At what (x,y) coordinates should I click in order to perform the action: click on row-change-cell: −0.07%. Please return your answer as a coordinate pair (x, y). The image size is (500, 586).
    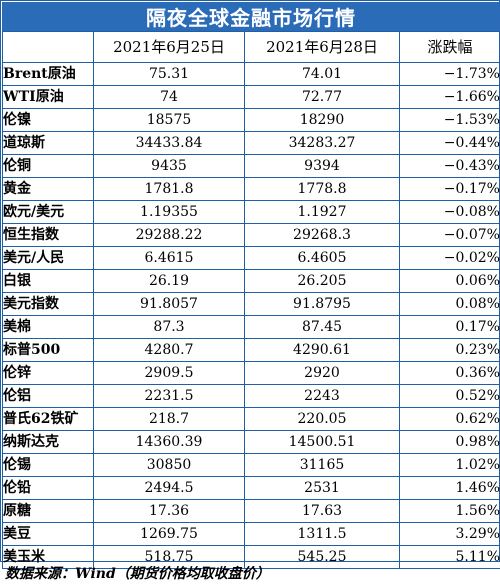
    Looking at the image, I should click on (449, 235).